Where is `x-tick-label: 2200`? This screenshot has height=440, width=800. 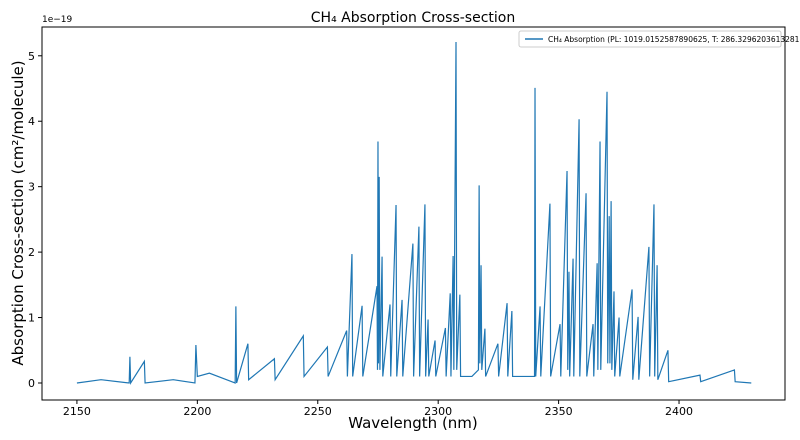
x-tick-label: 2200 is located at coordinates (197, 411).